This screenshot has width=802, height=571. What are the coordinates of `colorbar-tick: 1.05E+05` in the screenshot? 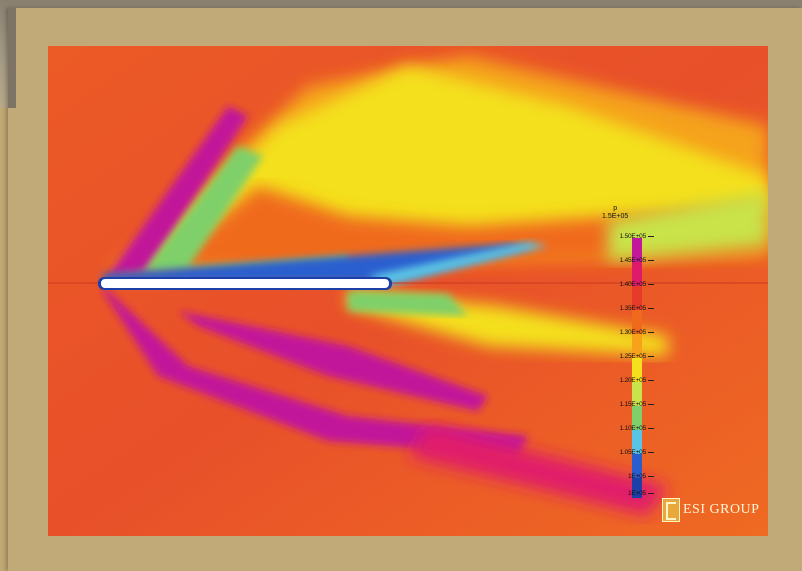 It's located at (637, 452).